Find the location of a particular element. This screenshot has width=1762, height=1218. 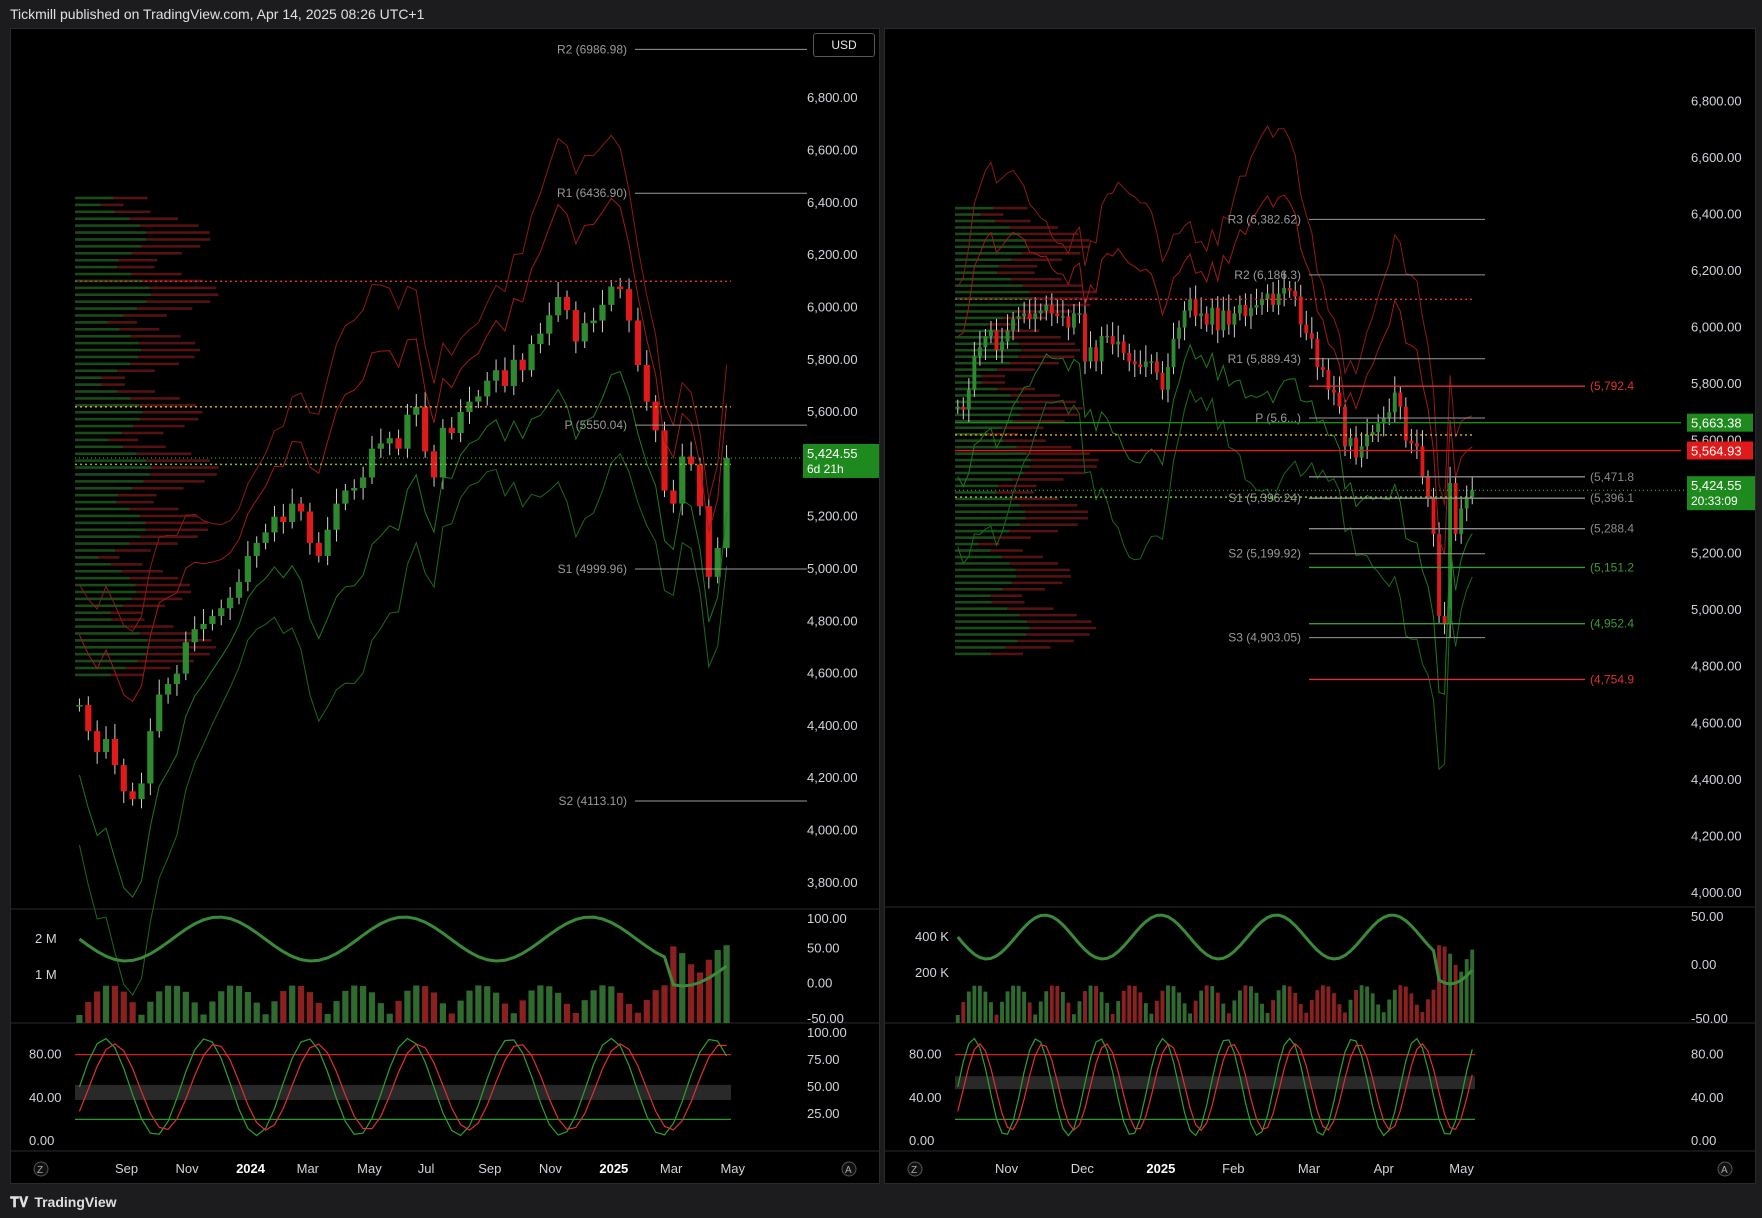

pivot-label: R1 (5,889.43) is located at coordinates (1264, 359).